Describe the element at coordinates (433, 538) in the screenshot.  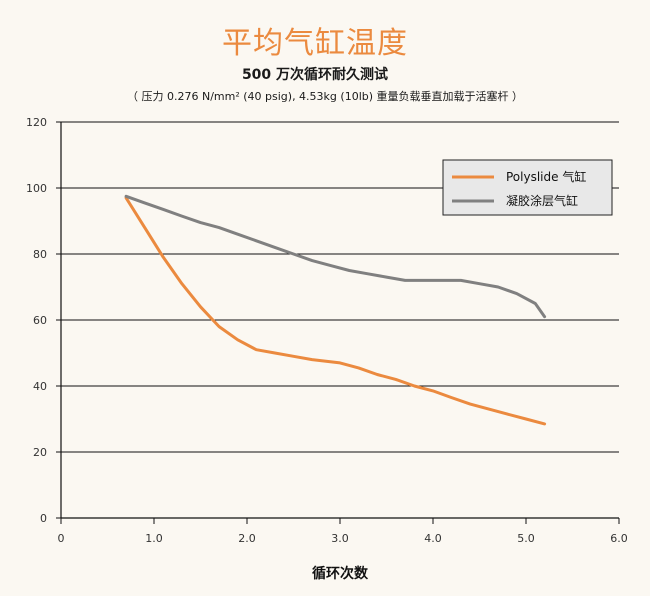
I see `x-tick-label: 4.0` at that location.